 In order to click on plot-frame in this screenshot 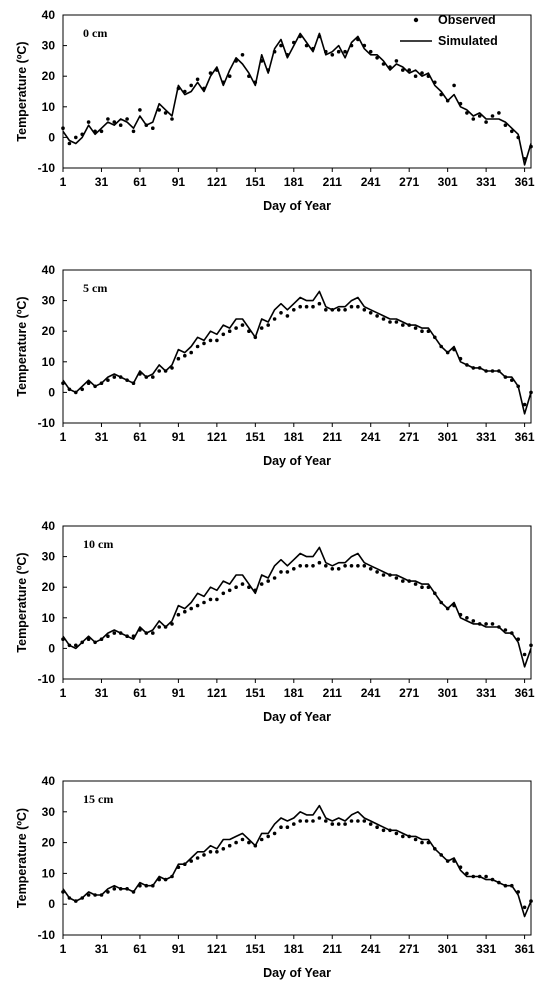, I will do `click(297, 858)`.